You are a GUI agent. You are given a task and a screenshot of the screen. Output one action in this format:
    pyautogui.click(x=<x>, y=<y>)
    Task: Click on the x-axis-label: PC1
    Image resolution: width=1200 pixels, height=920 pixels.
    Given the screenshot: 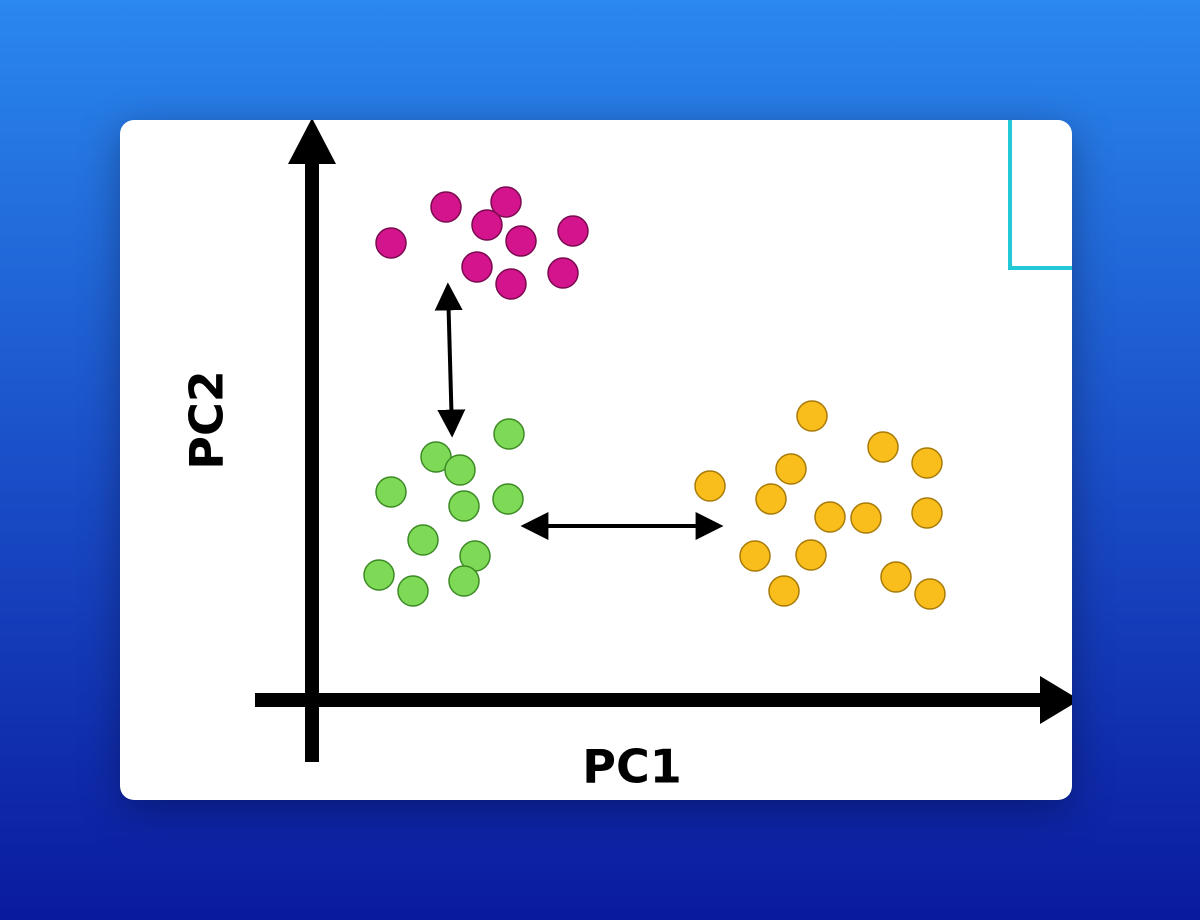 What is the action you would take?
    pyautogui.click(x=631, y=767)
    